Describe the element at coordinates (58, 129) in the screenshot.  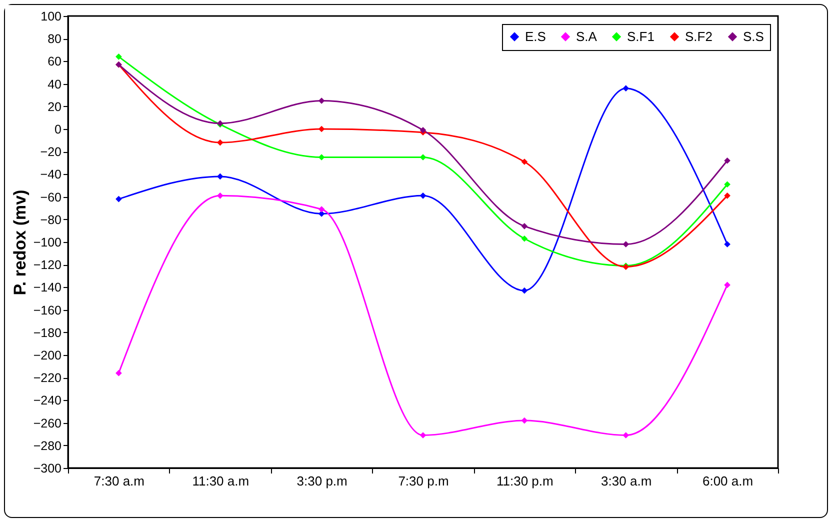
I see `y-tick-label: 0` at that location.